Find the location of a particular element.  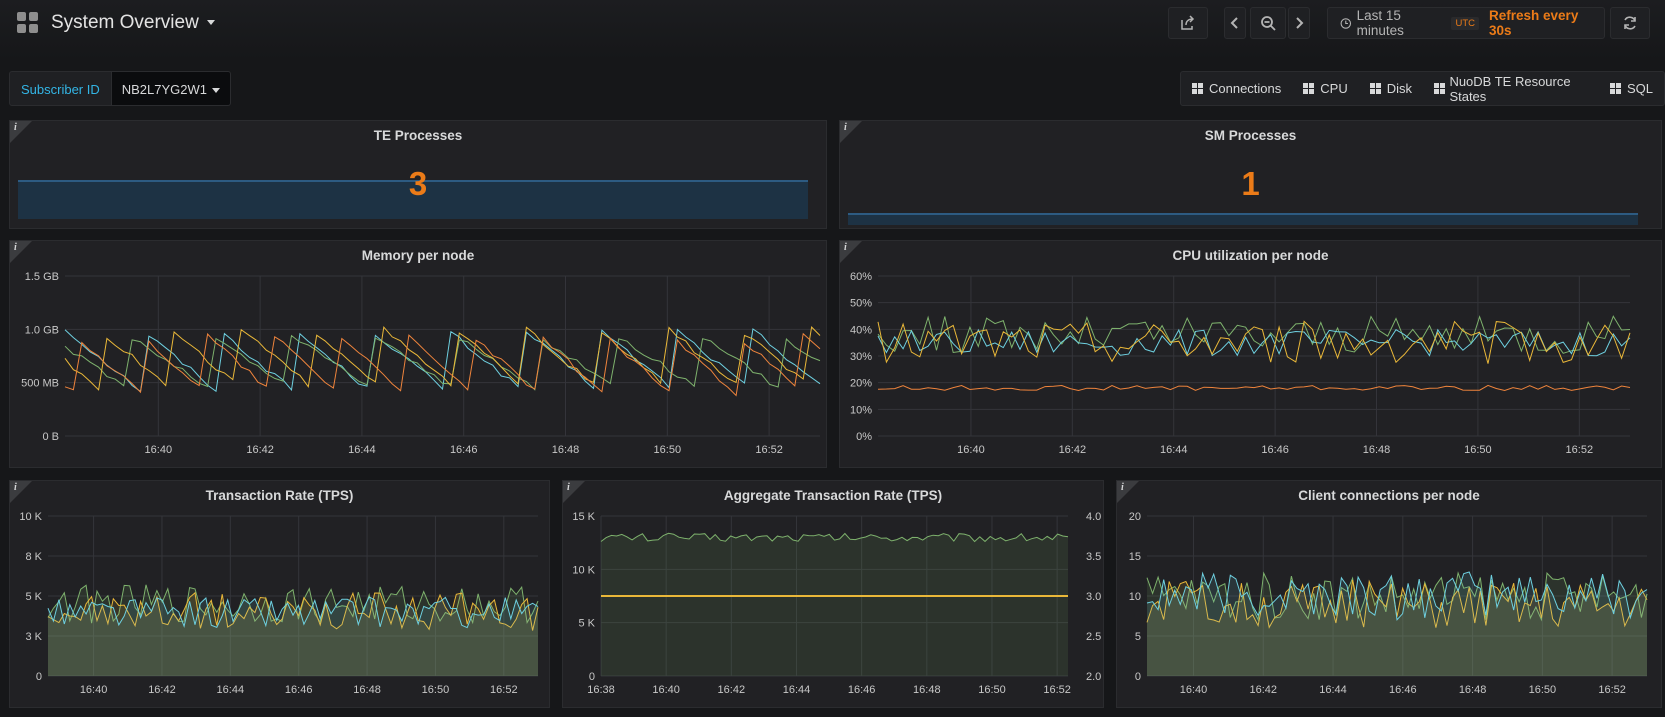

time-range-label: Last 15 minutes is located at coordinates (1380, 23).